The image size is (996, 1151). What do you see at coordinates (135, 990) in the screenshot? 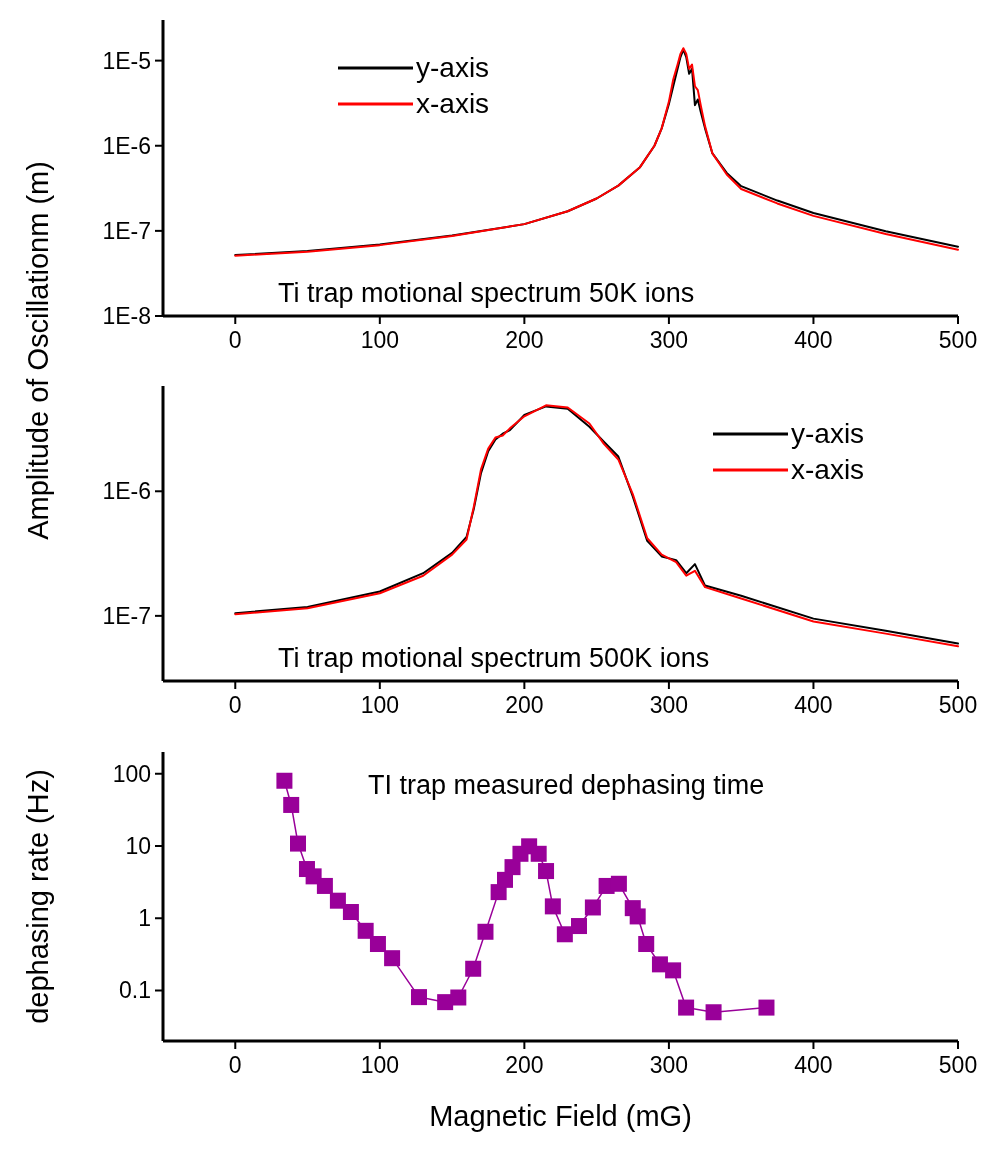
I see `y-tick-label: 0.1` at bounding box center [135, 990].